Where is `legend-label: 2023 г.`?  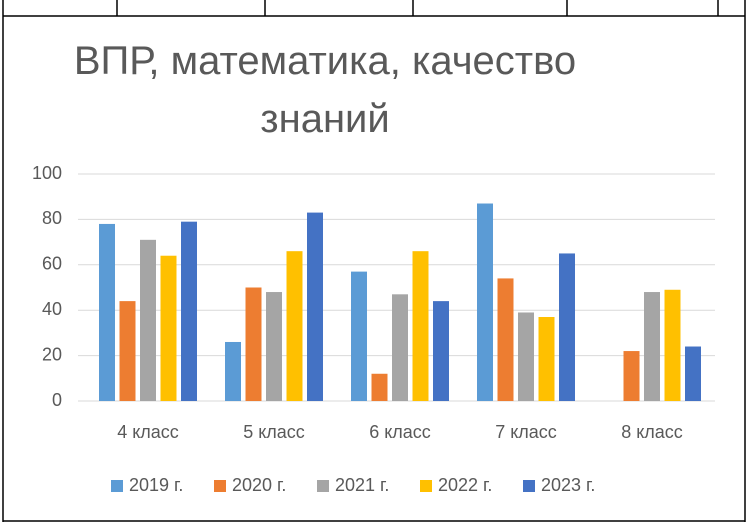
legend-label: 2023 г. is located at coordinates (568, 485).